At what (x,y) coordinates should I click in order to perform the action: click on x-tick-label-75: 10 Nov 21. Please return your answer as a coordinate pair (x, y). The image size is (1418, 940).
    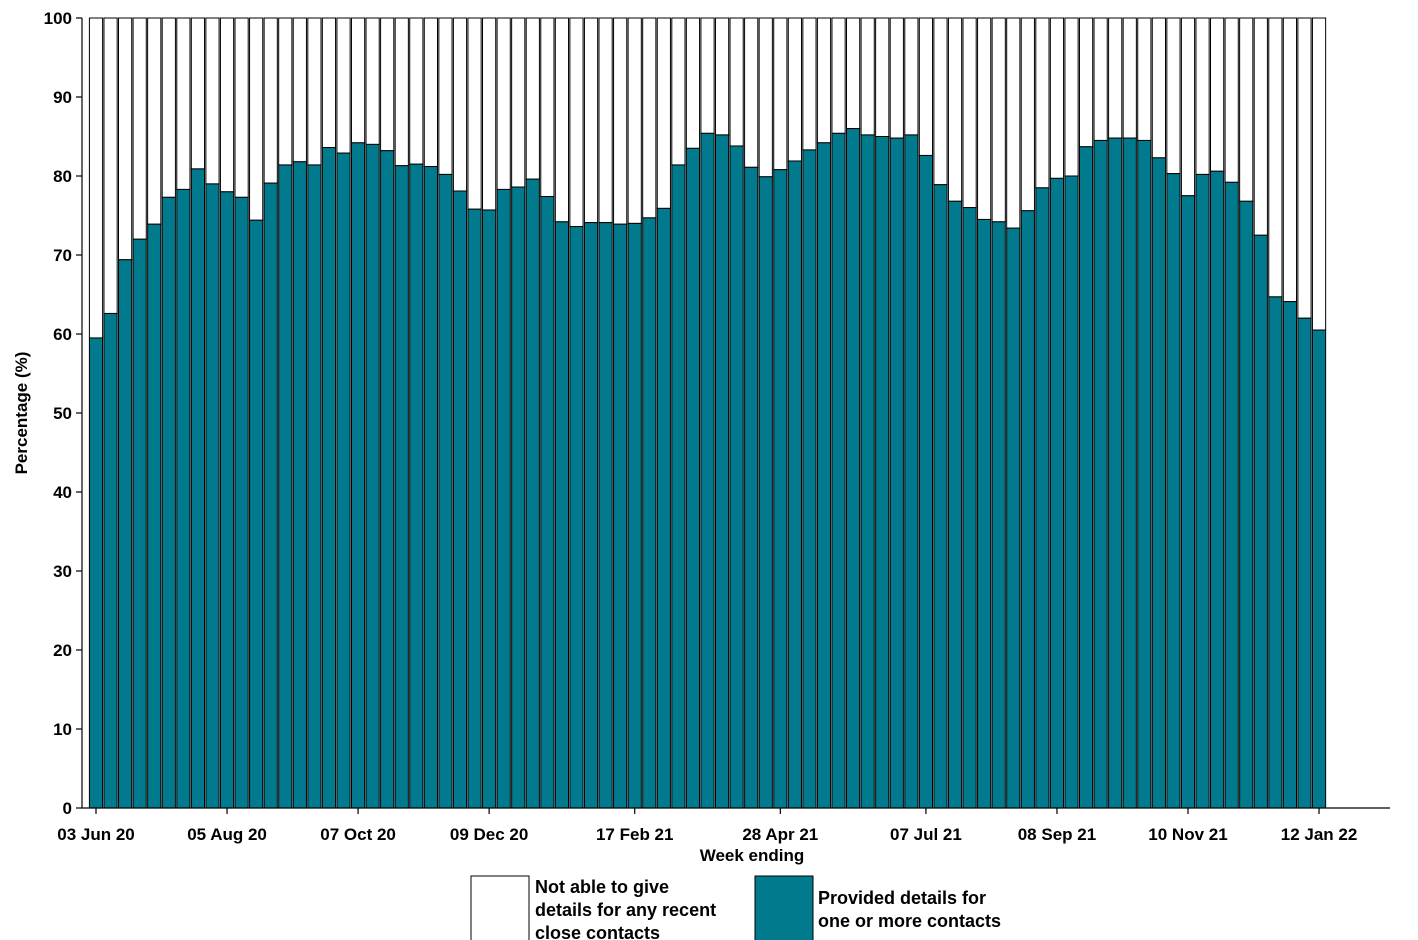
    Looking at the image, I should click on (1187, 834).